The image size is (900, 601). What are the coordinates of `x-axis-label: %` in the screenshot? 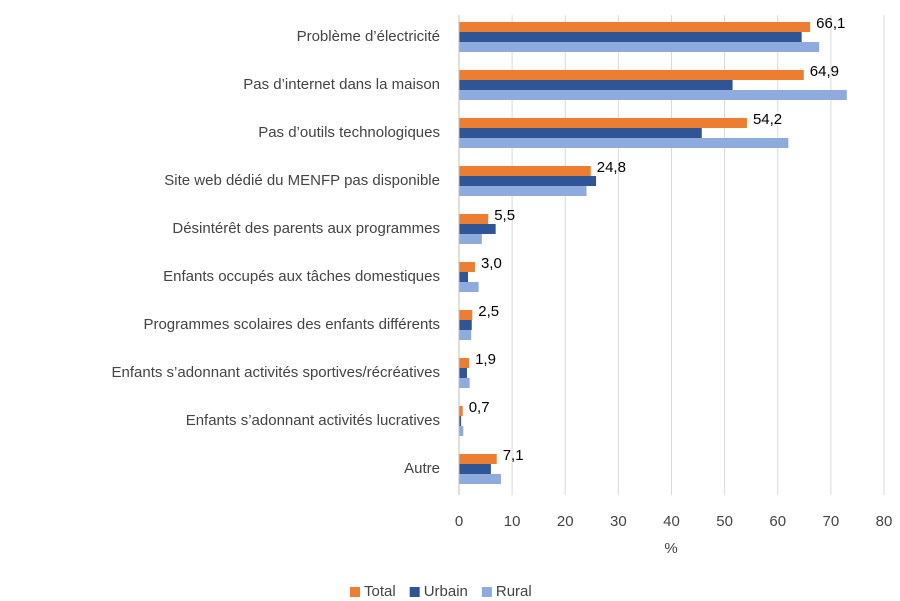 It's located at (670, 548).